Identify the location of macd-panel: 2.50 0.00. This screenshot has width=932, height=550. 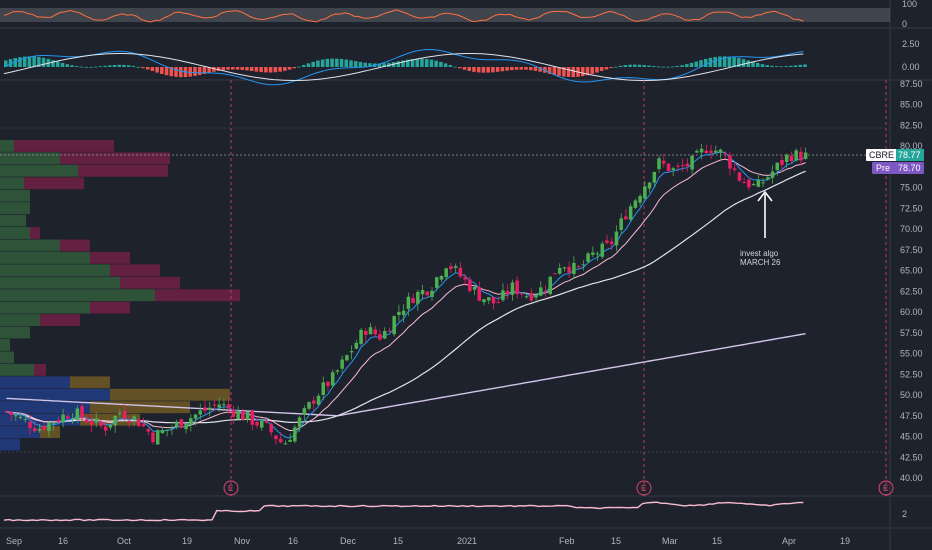
(461, 62).